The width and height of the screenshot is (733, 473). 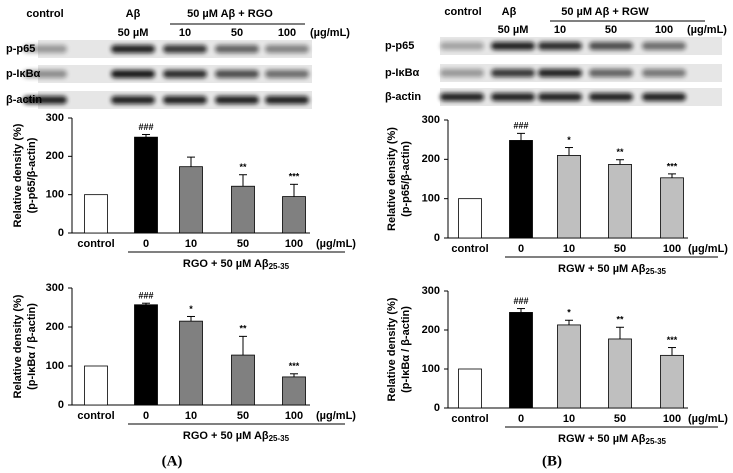 I want to click on x-axis-label: RGO + 50 µM Aβ25-35, so click(x=236, y=436).